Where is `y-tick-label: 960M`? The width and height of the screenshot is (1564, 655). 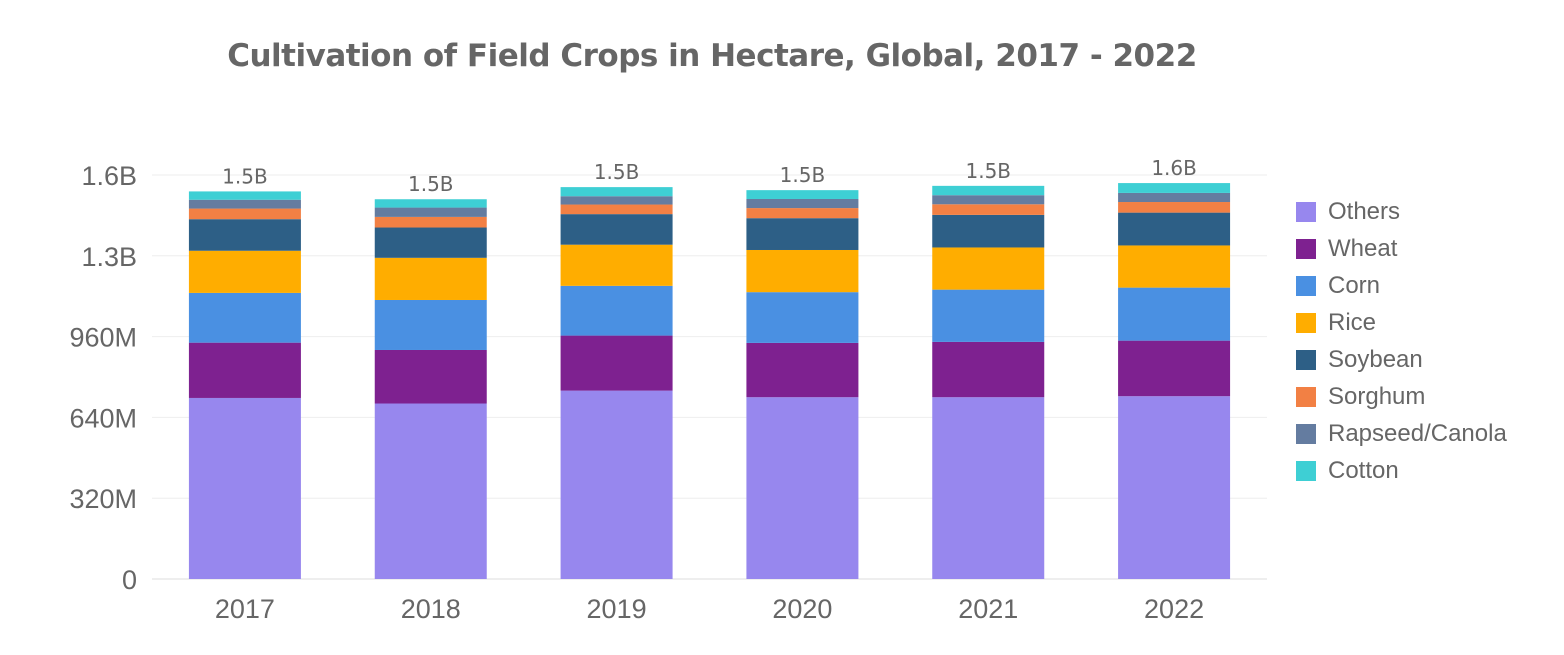 y-tick-label: 960M is located at coordinates (103, 338).